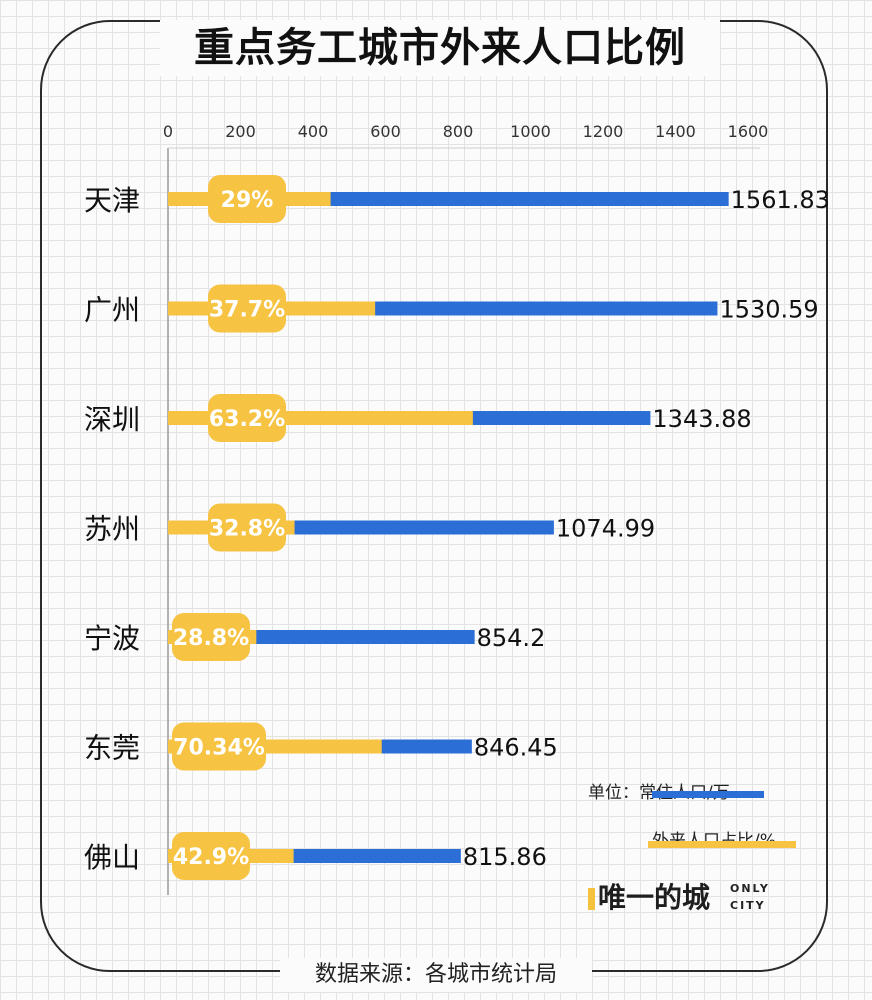 The height and width of the screenshot is (1000, 872). What do you see at coordinates (112, 857) in the screenshot?
I see `category-label: 佛山` at bounding box center [112, 857].